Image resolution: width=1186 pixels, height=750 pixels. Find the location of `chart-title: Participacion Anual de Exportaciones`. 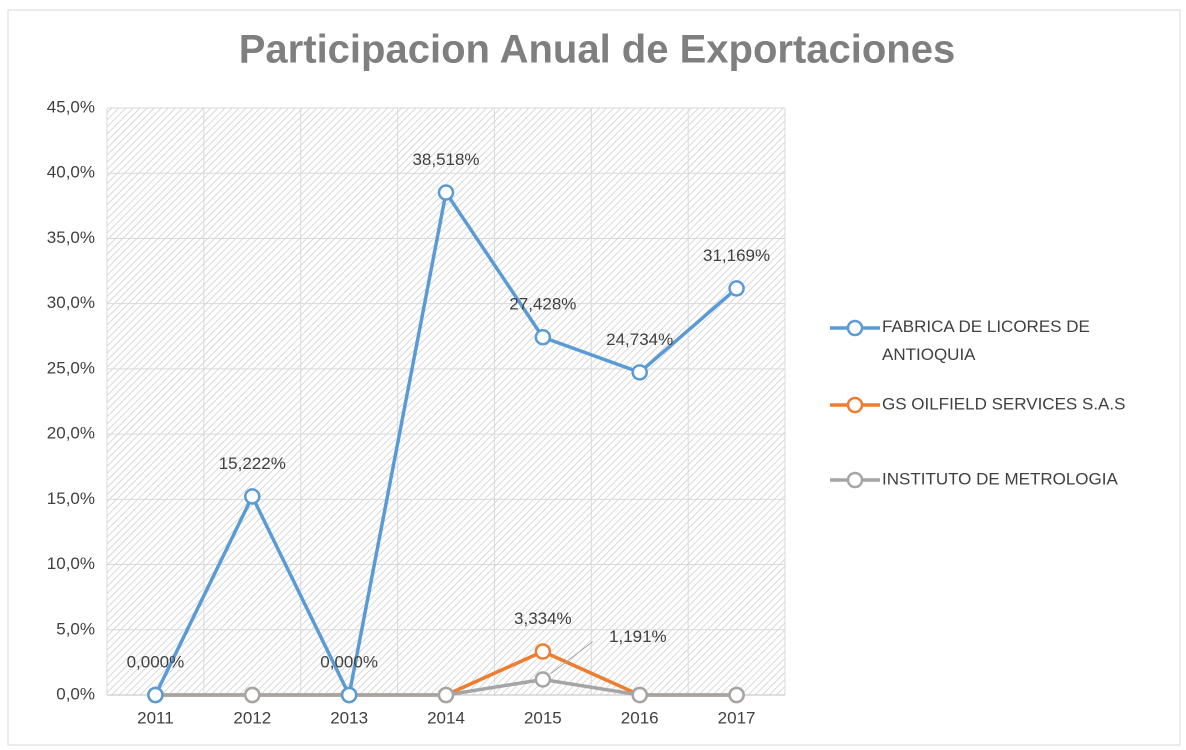

chart-title: Participacion Anual de Exportaciones is located at coordinates (597, 50).